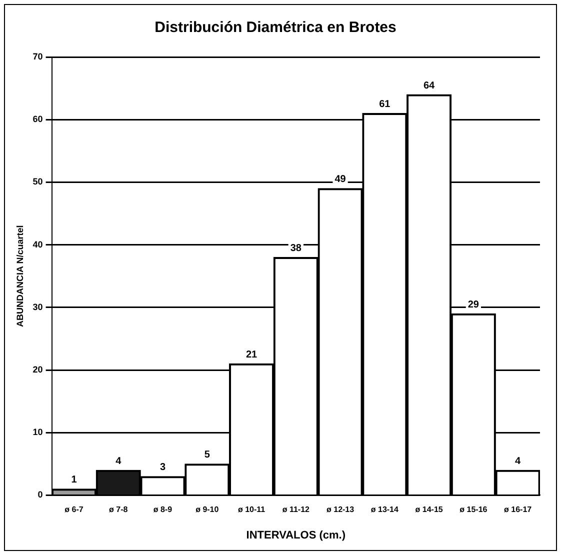 Image resolution: width=561 pixels, height=555 pixels. What do you see at coordinates (429, 509) in the screenshot?
I see `x-tick-label: ø 14-15` at bounding box center [429, 509].